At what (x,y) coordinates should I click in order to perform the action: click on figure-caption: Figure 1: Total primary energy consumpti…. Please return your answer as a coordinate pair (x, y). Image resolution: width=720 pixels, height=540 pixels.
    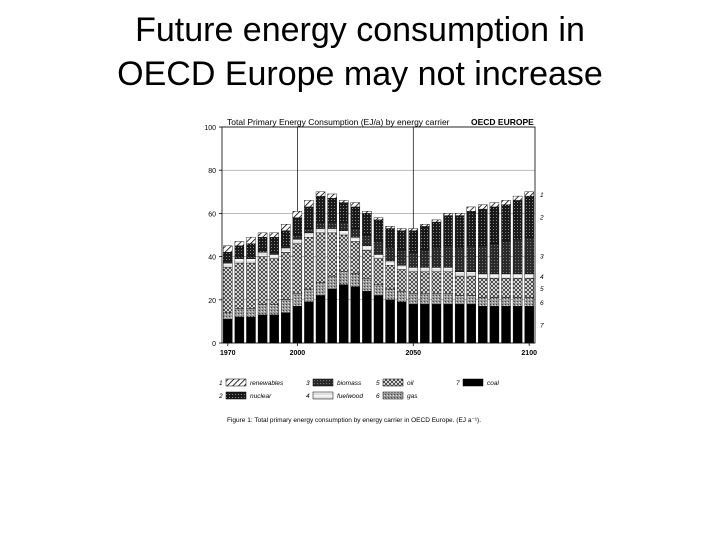
    Looking at the image, I should click on (354, 420).